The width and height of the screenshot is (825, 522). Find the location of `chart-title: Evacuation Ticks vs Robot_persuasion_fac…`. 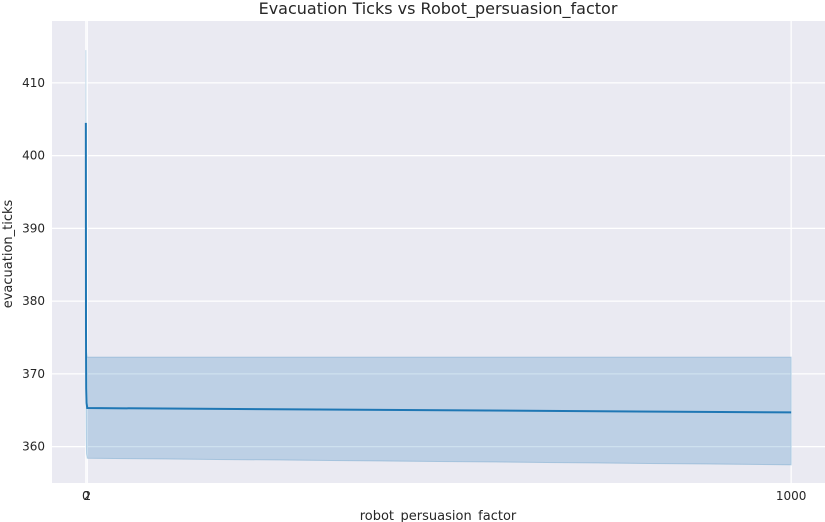

chart-title: Evacuation Ticks vs Robot_persuasion_fac… is located at coordinates (438, 9).